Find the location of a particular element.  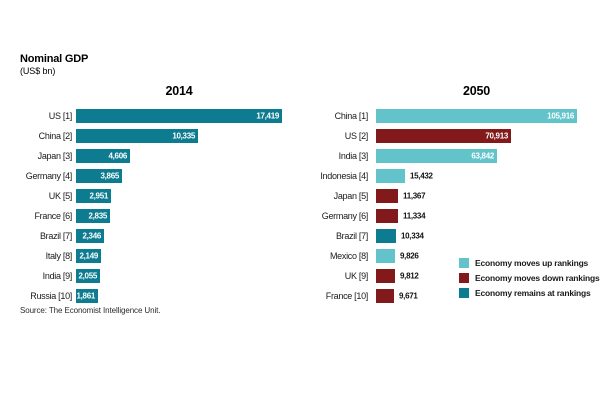

gdp-bar: 1,861 is located at coordinates (87, 296).